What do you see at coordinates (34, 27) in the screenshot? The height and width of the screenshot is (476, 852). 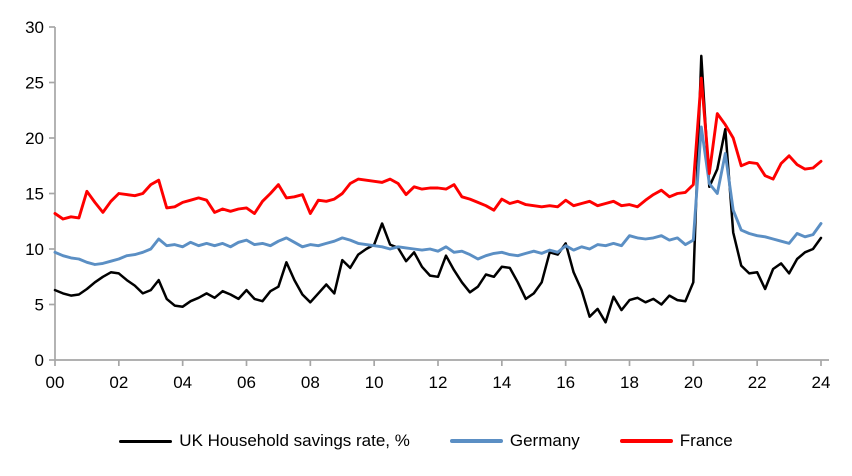 I see `y-tick-label: 30` at bounding box center [34, 27].